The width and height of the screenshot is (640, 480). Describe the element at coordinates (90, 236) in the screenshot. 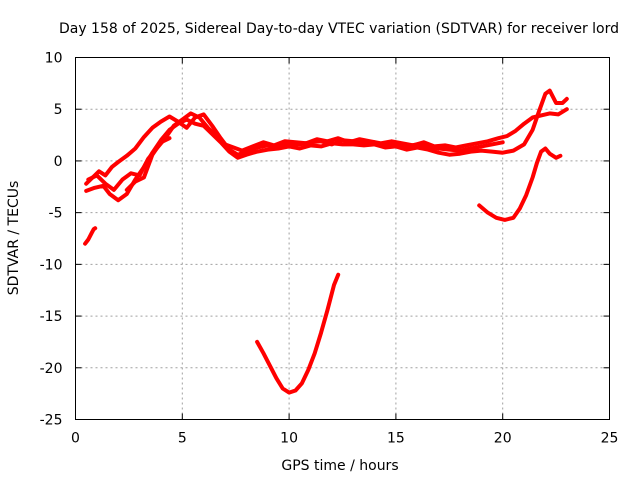

I see `series-line-seg-early-low` at that location.